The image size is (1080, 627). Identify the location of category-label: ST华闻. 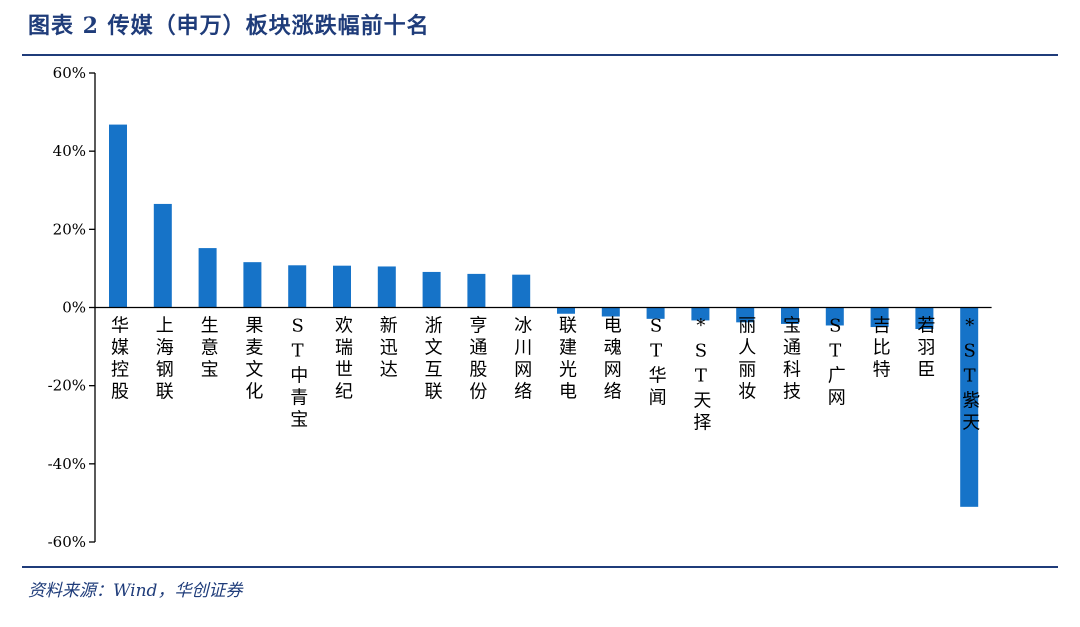
(656, 363).